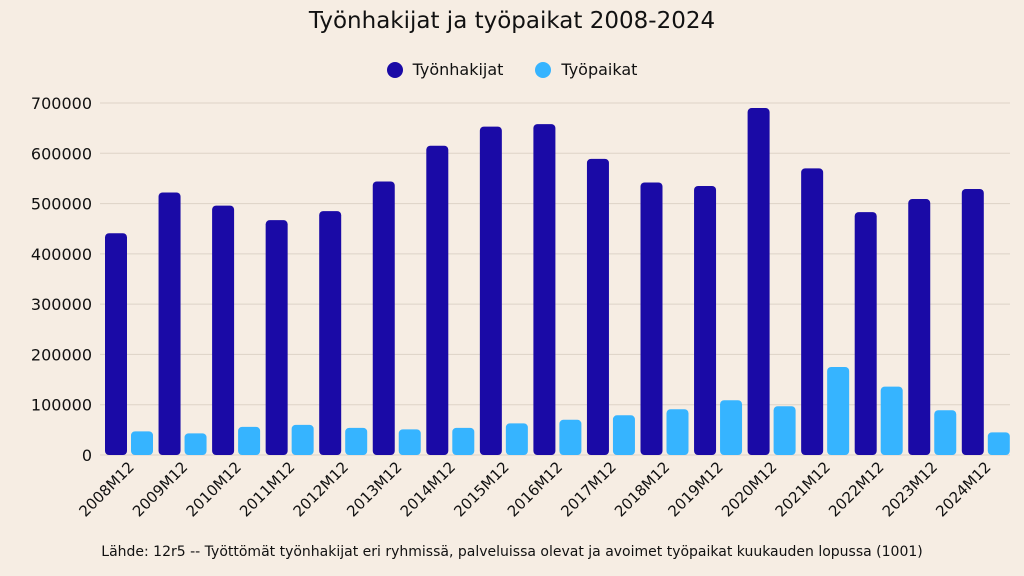 This screenshot has width=1024, height=576. Describe the element at coordinates (749, 489) in the screenshot. I see `x-tick-label: 2020M12` at that location.